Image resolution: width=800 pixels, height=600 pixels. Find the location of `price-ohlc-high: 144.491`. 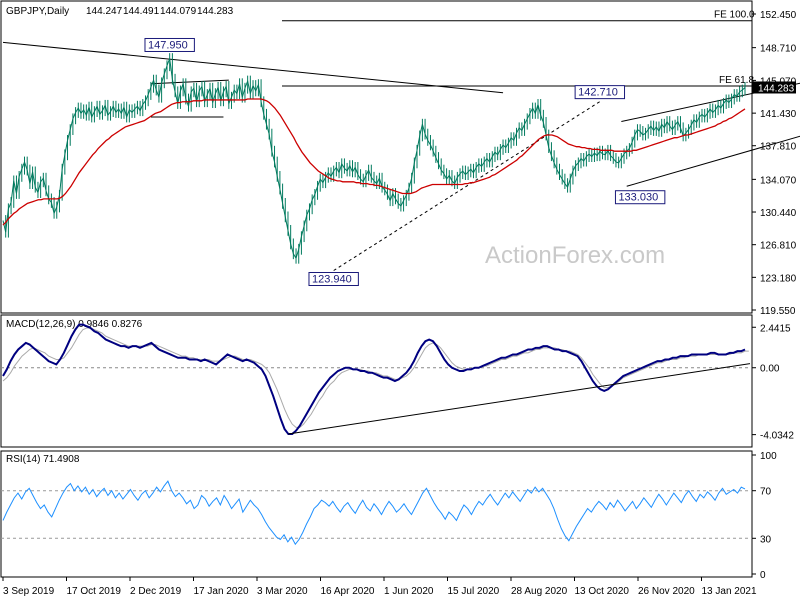

price-ohlc-high: 144.491 is located at coordinates (141, 11).